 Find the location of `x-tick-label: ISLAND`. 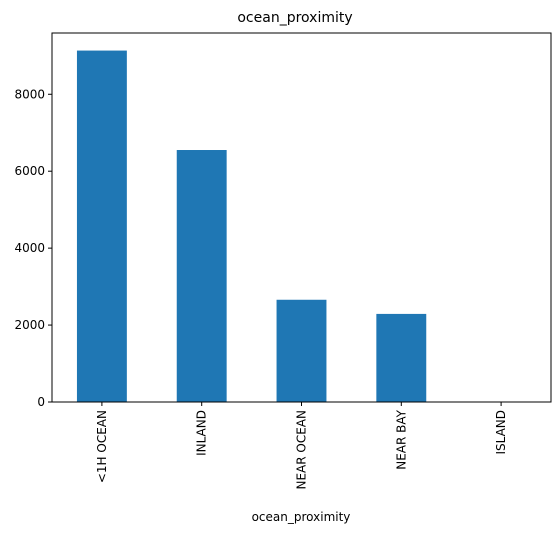

x-tick-label: ISLAND is located at coordinates (501, 432).